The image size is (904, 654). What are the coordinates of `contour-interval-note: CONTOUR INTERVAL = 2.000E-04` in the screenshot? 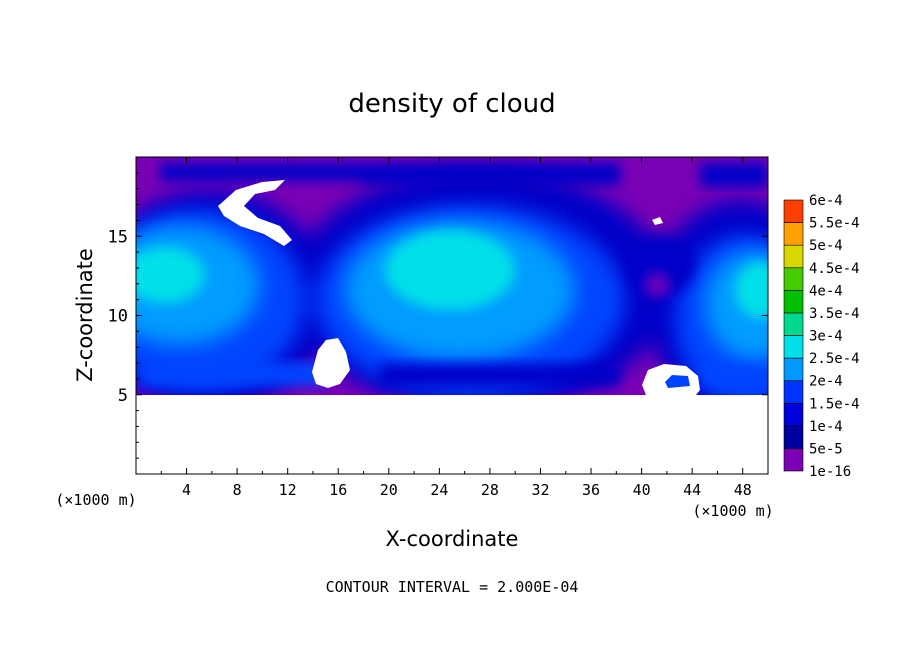 It's located at (452, 587).